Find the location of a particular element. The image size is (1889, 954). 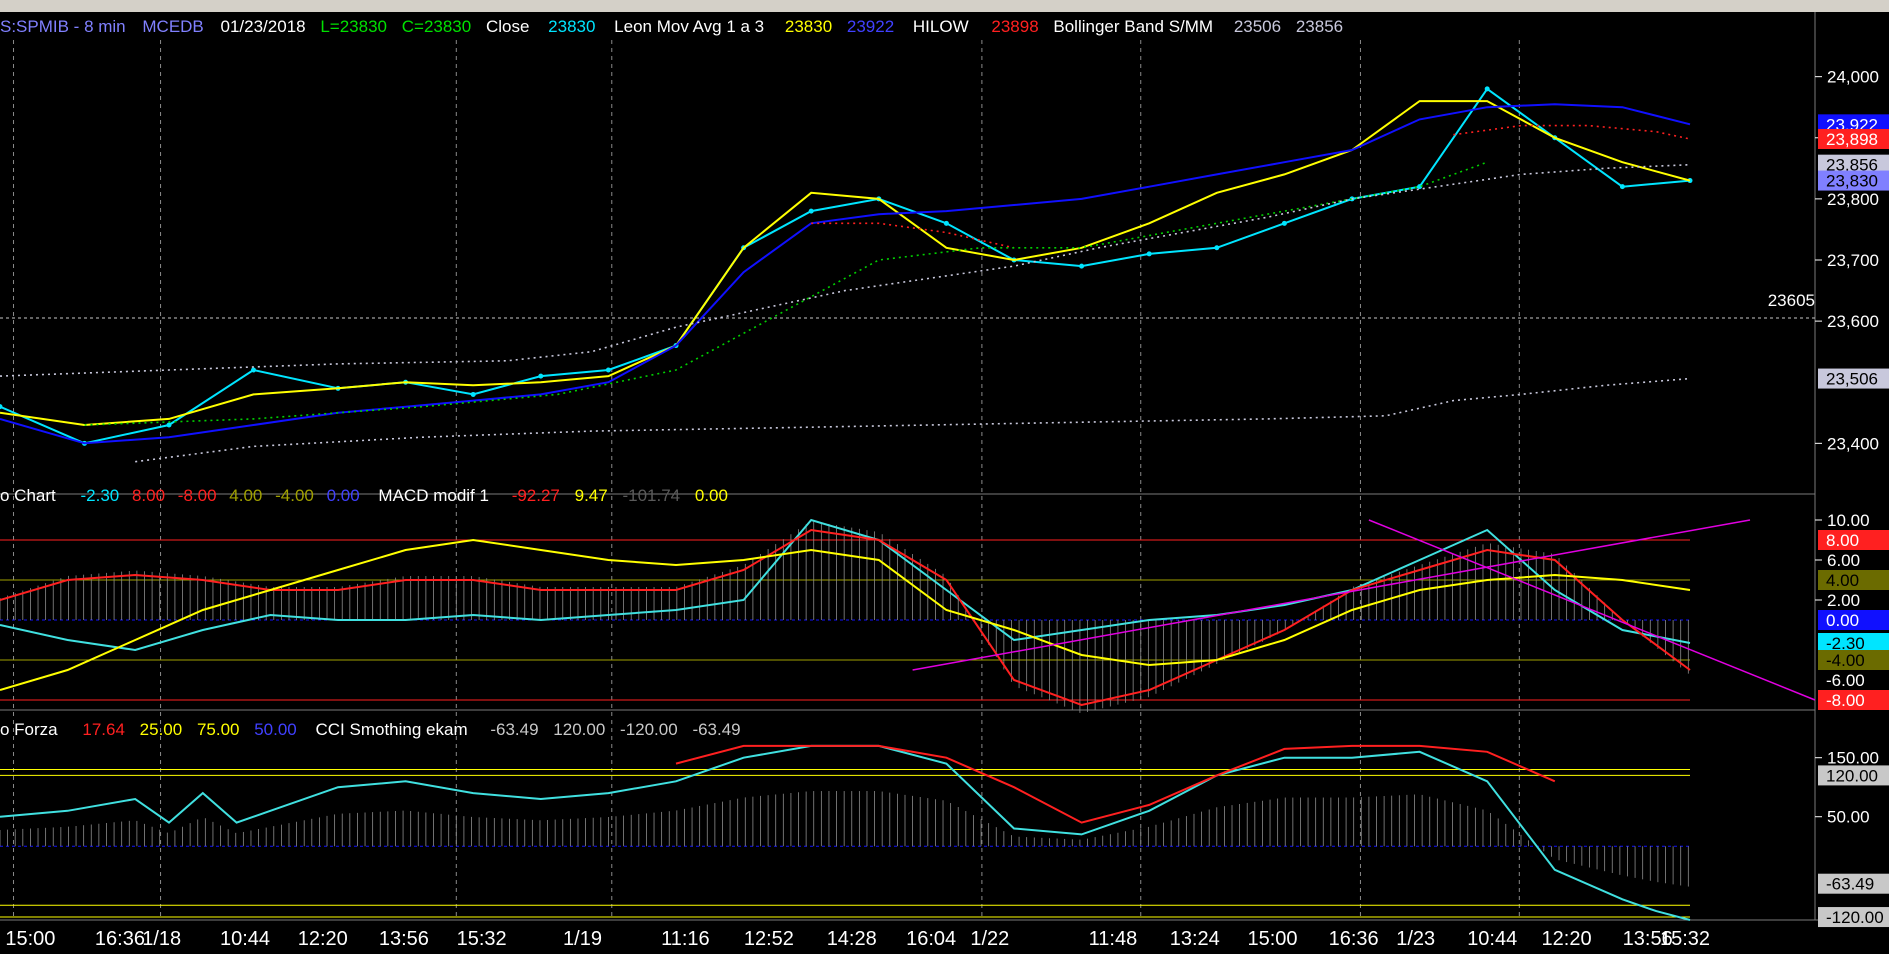

panel3-v2: 25.00 is located at coordinates (161, 729).